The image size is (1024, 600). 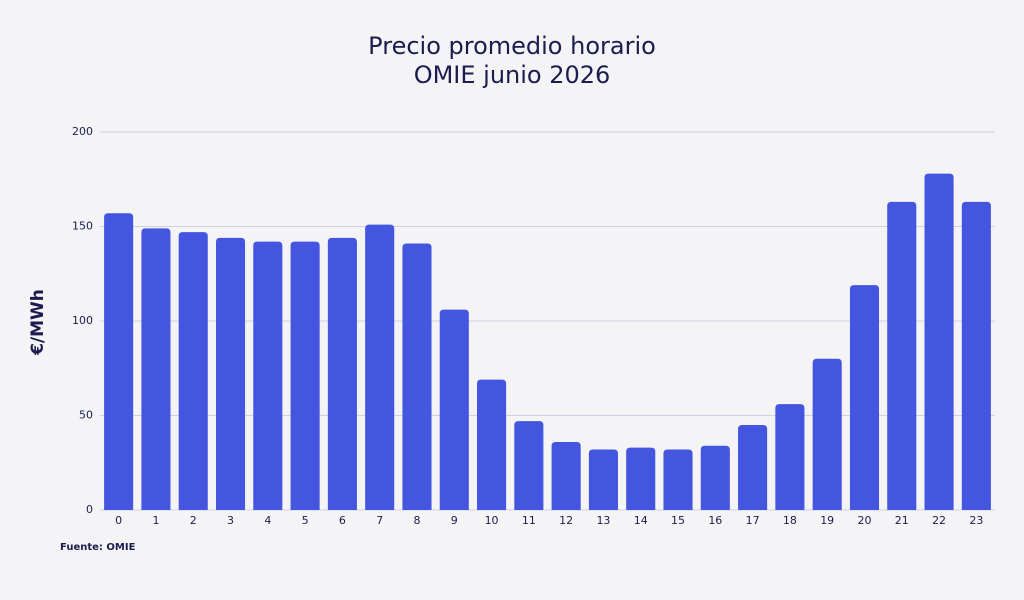 I want to click on y-tick-label: 50, so click(x=86, y=415).